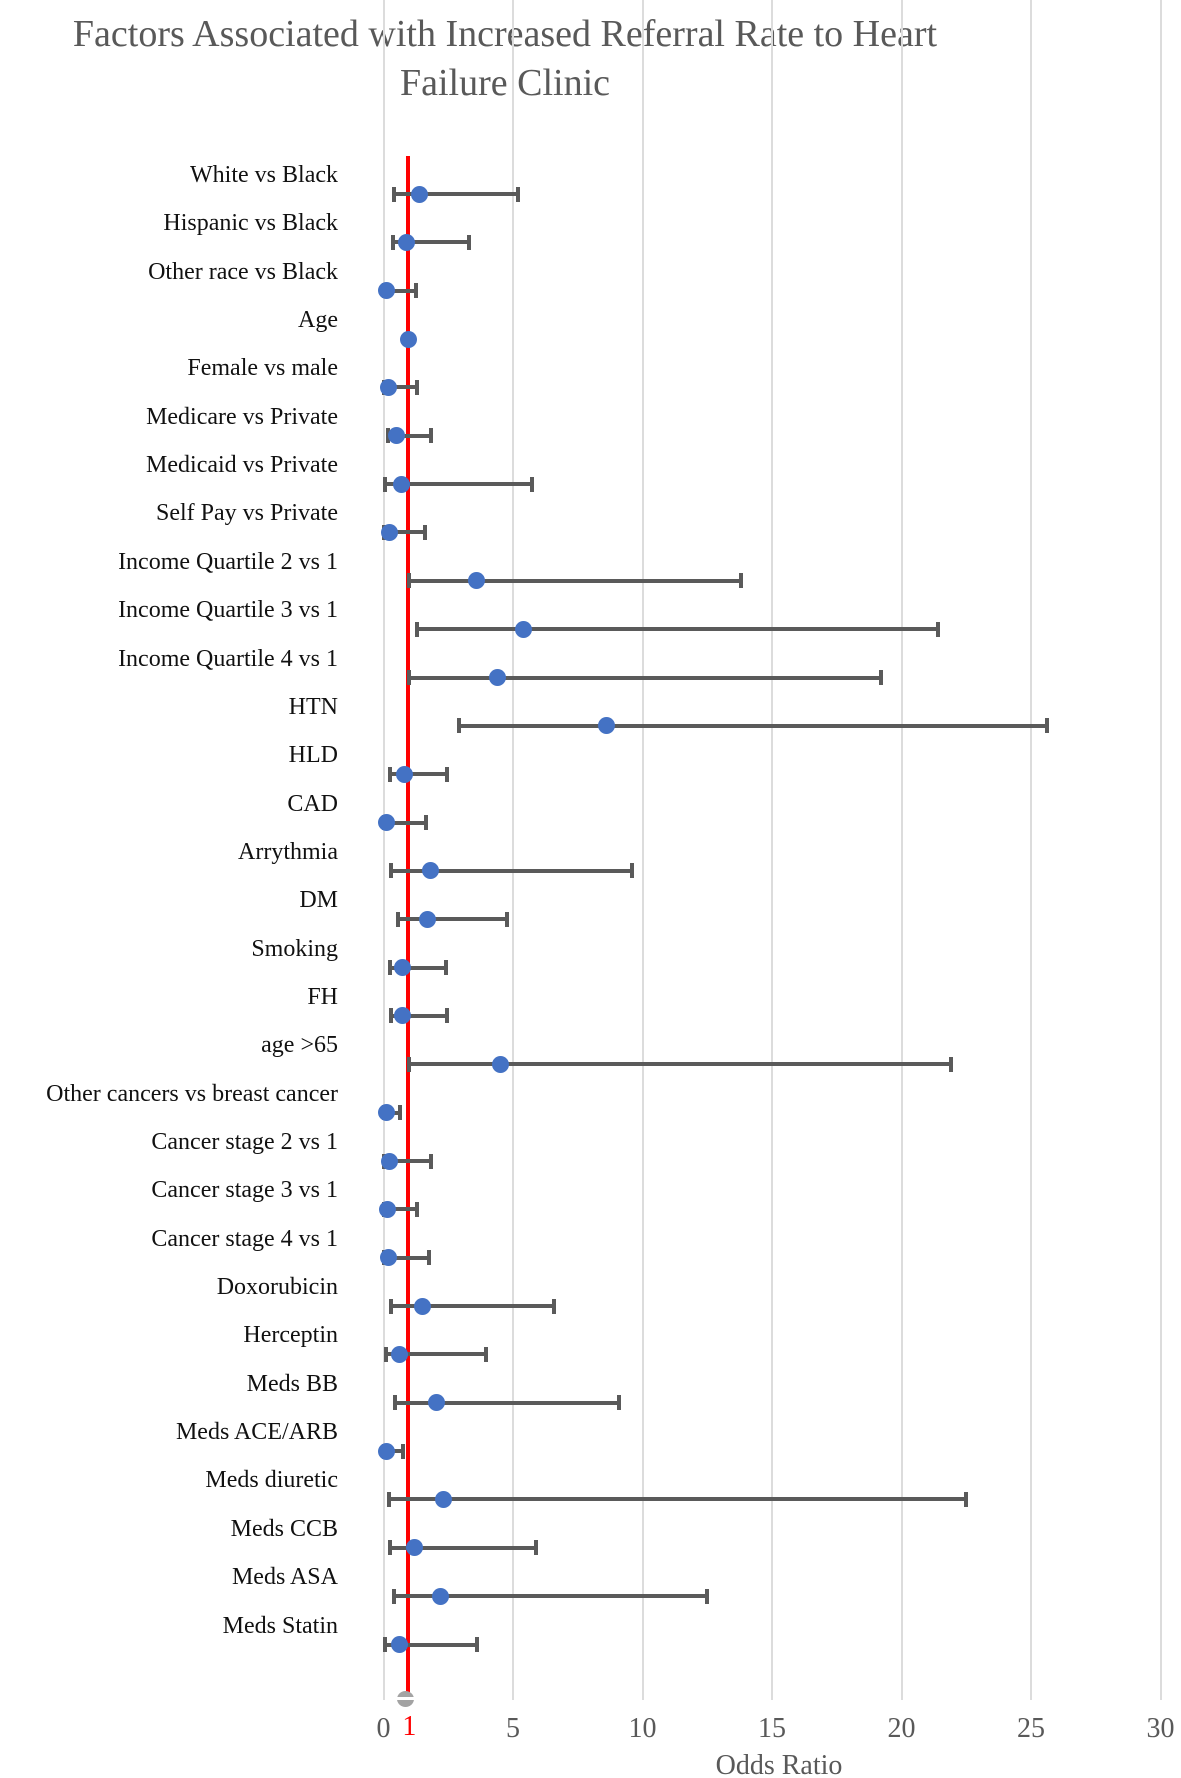  I want to click on category-label: Meds Statin, so click(280, 1625).